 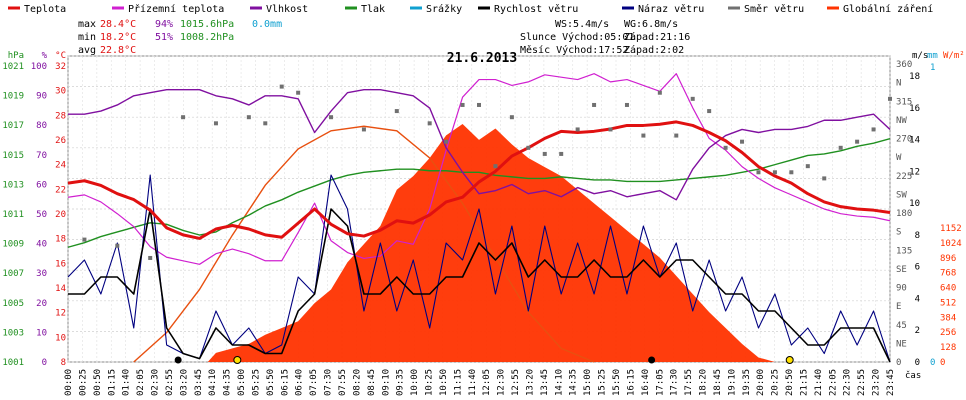 What do you see at coordinates (156, 382) in the screenshot?
I see `axis-time-tick: 02:30` at bounding box center [156, 382].